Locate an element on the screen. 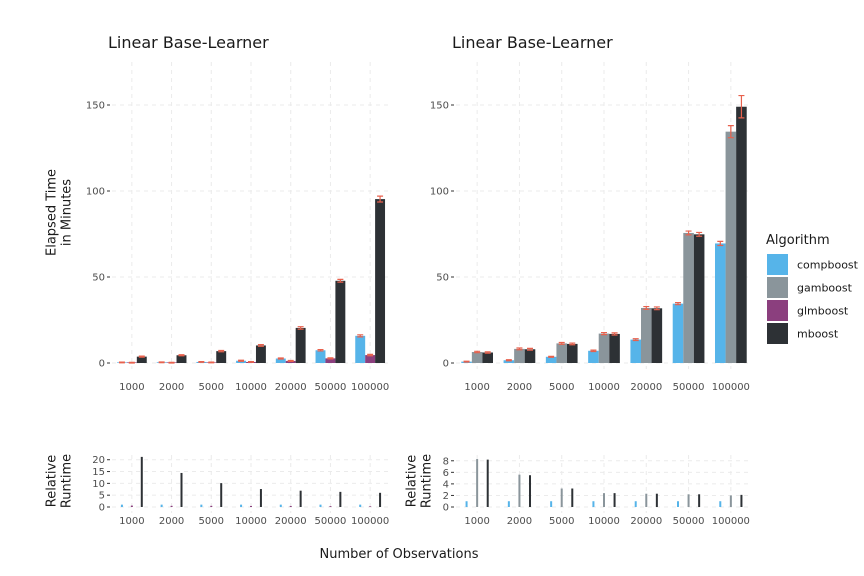 This screenshot has height=576, width=864. y-tick-label: 2 is located at coordinates (446, 496).